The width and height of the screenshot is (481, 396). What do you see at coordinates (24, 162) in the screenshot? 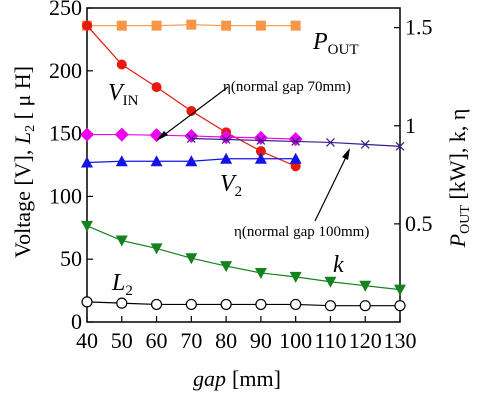
I see `y-axis-left-title: Voltage [V], L2 [ μ H]` at bounding box center [24, 162].